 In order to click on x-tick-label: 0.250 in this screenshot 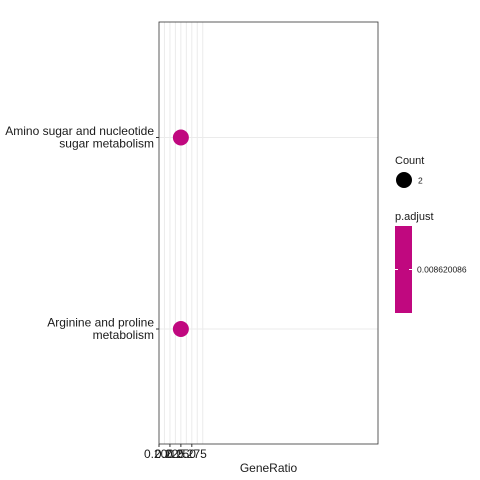, I will do `click(181, 454)`.